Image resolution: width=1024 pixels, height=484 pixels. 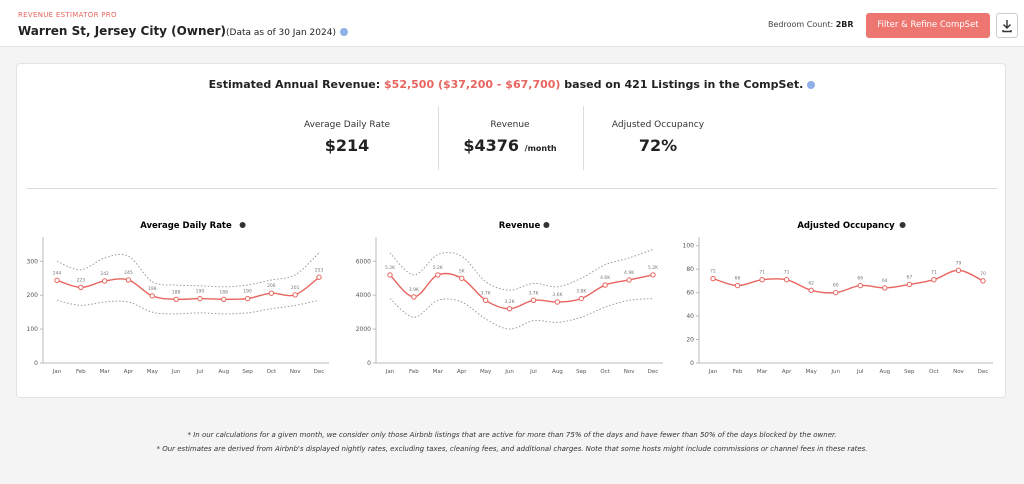 What do you see at coordinates (67, 15) in the screenshot?
I see `app-name: REVENUE ESTIMATOR PRO` at bounding box center [67, 15].